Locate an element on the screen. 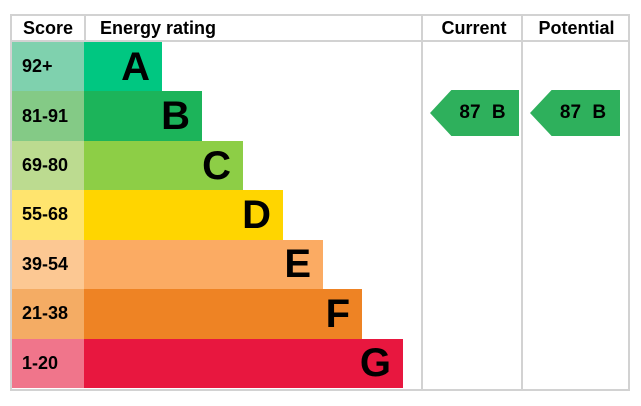  band-row-d: 55-68 D is located at coordinates (320, 215).